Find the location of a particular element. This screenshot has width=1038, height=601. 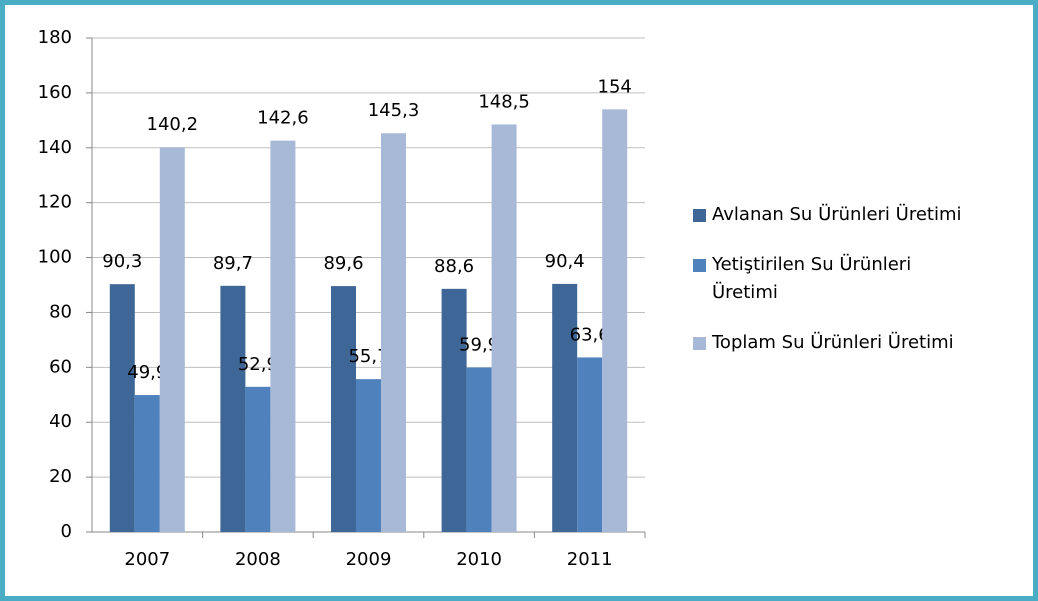

data-label: 49,9 is located at coordinates (147, 372).